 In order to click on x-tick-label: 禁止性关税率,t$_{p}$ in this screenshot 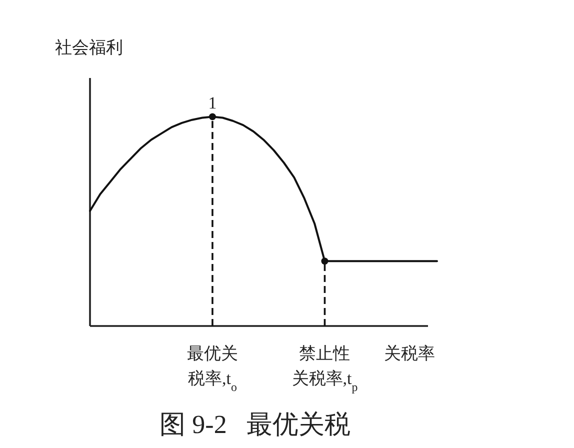, I will do `click(325, 369)`.